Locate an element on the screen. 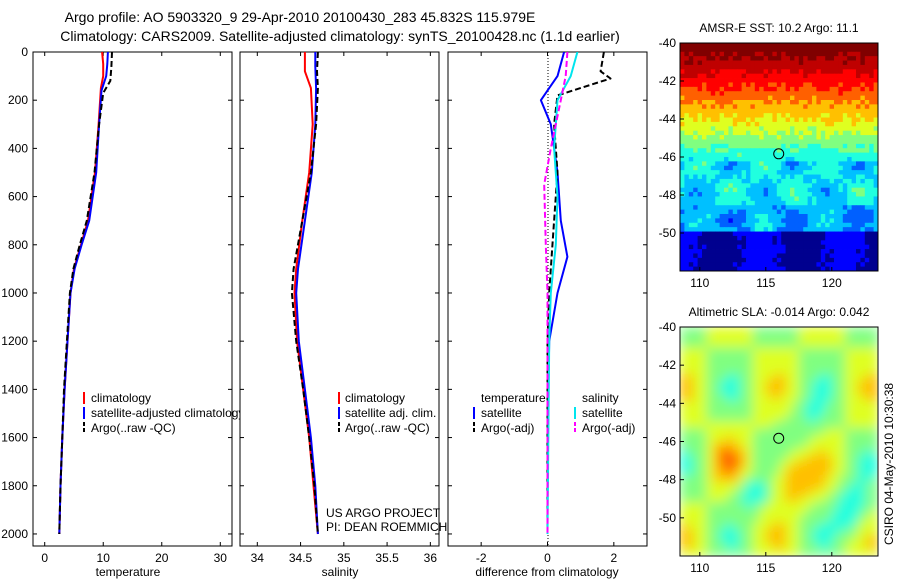  series-line-argo-raw-qc is located at coordinates (304, 293).